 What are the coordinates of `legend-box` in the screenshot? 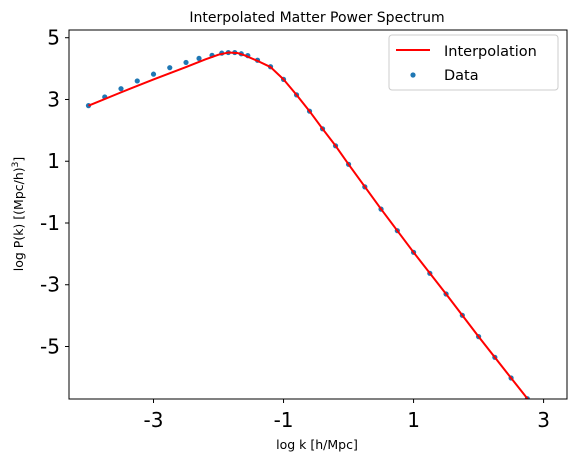 It's located at (473, 62).